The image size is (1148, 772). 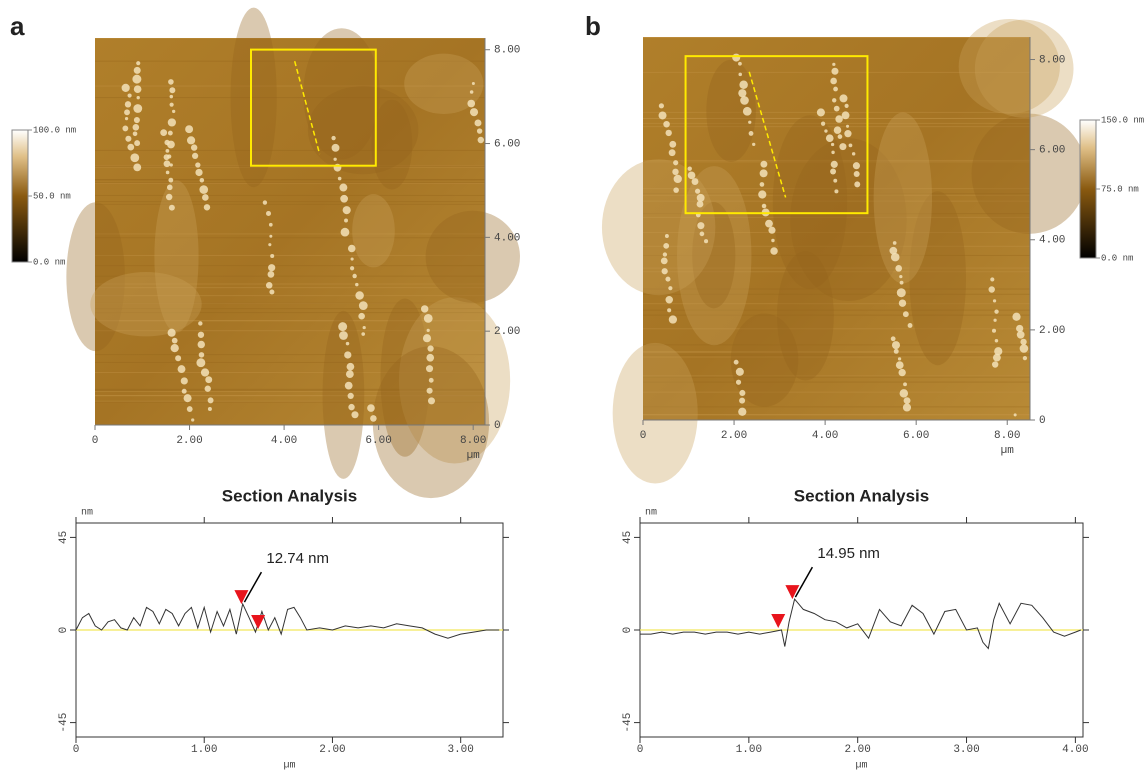 What do you see at coordinates (767, 134) in the screenshot?
I see `section-line` at bounding box center [767, 134].